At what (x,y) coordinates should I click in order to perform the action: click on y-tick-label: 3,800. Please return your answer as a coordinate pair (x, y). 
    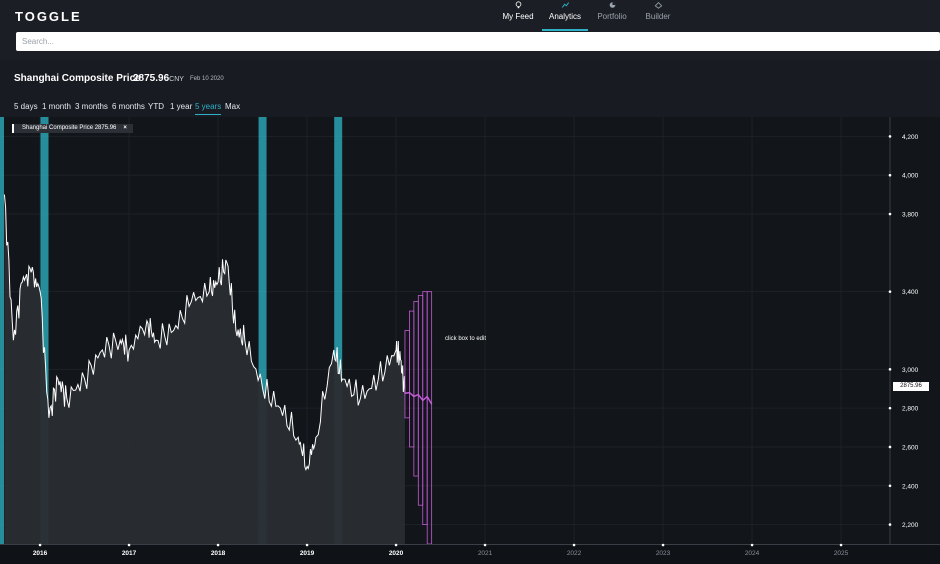
    Looking at the image, I should click on (910, 215).